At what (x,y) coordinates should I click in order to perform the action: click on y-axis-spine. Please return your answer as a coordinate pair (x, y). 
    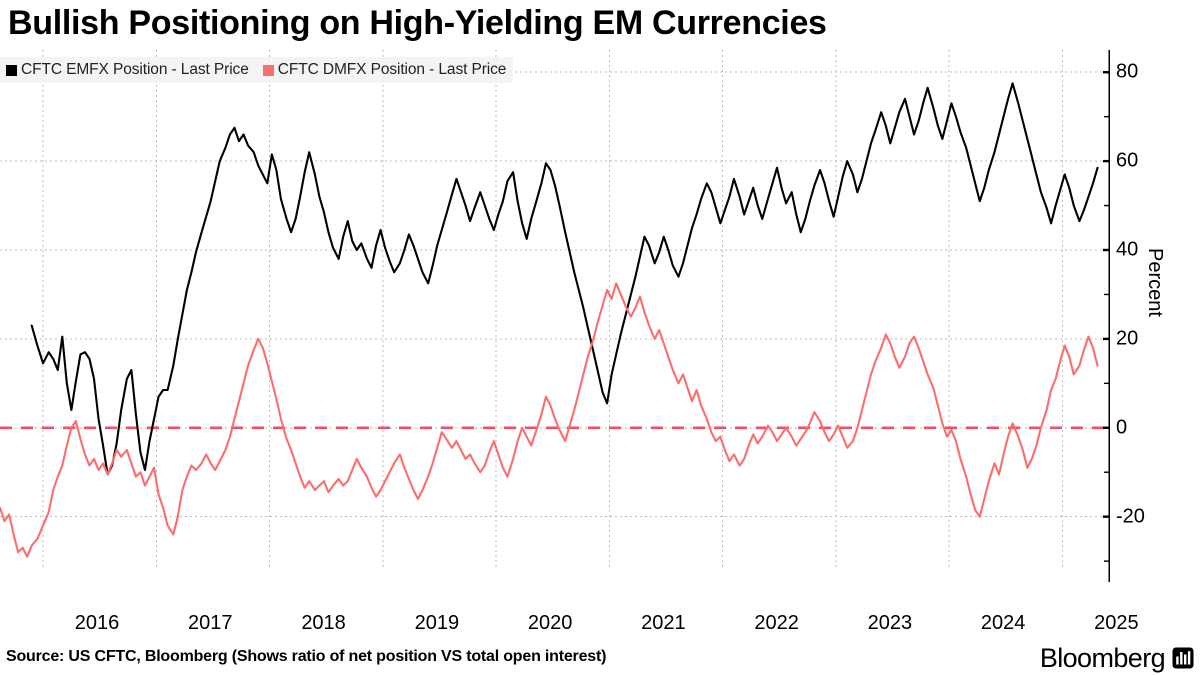
    Looking at the image, I should click on (1106, 316).